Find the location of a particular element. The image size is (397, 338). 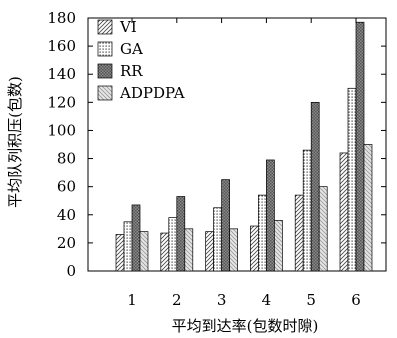

x-tick-label: 4 is located at coordinates (267, 300).